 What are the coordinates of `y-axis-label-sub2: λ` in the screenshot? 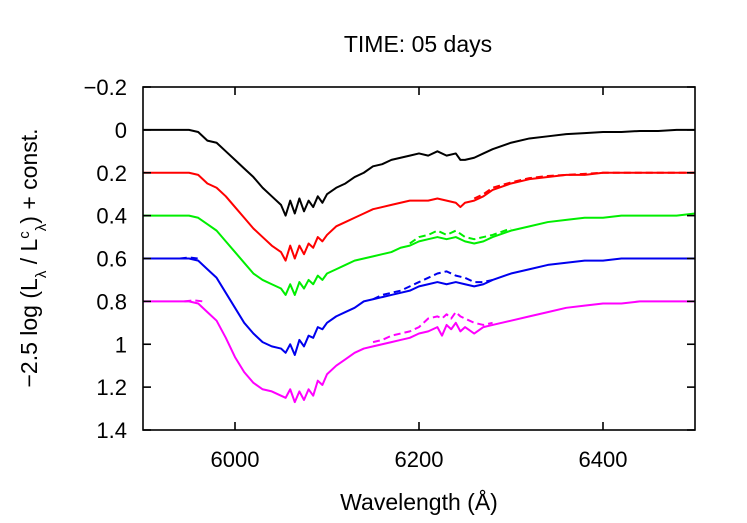 It's located at (41, 227).